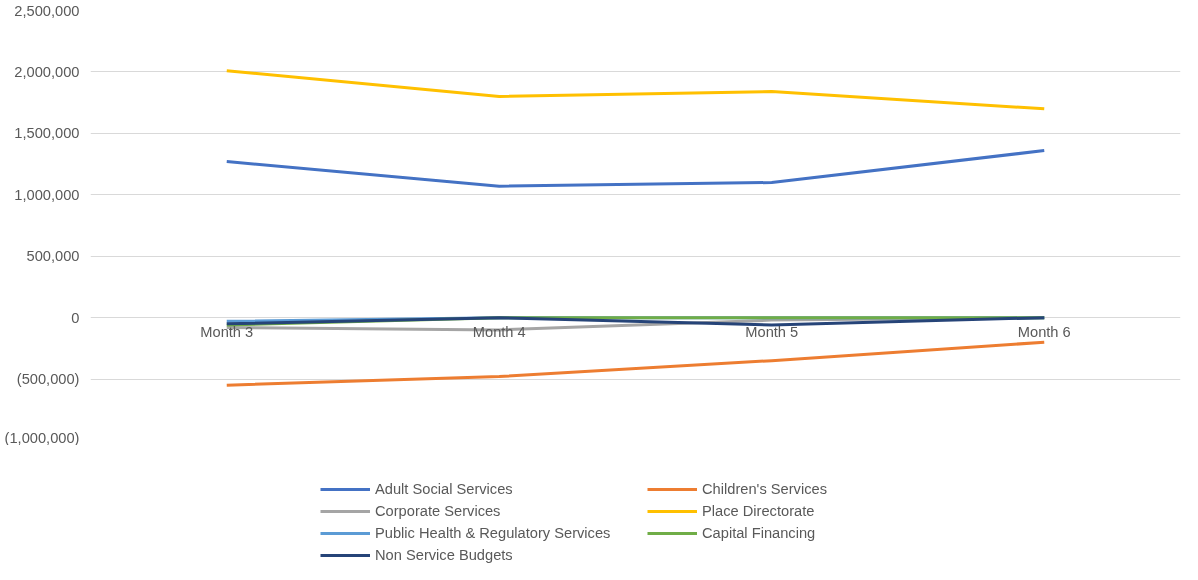 The image size is (1198, 580). Describe the element at coordinates (444, 489) in the screenshot. I see `legend-label: Adult Social Services` at that location.